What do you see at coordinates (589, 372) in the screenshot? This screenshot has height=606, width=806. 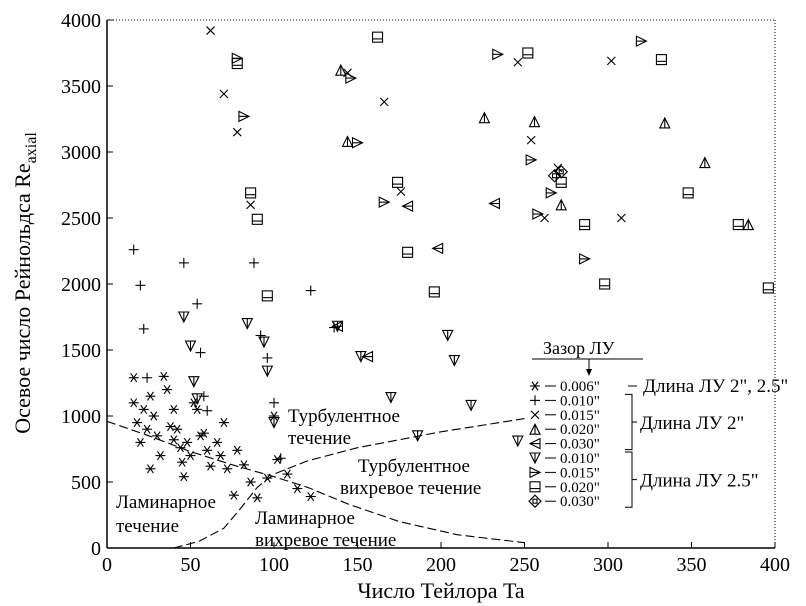 I see `legend-arrowhead` at bounding box center [589, 372].